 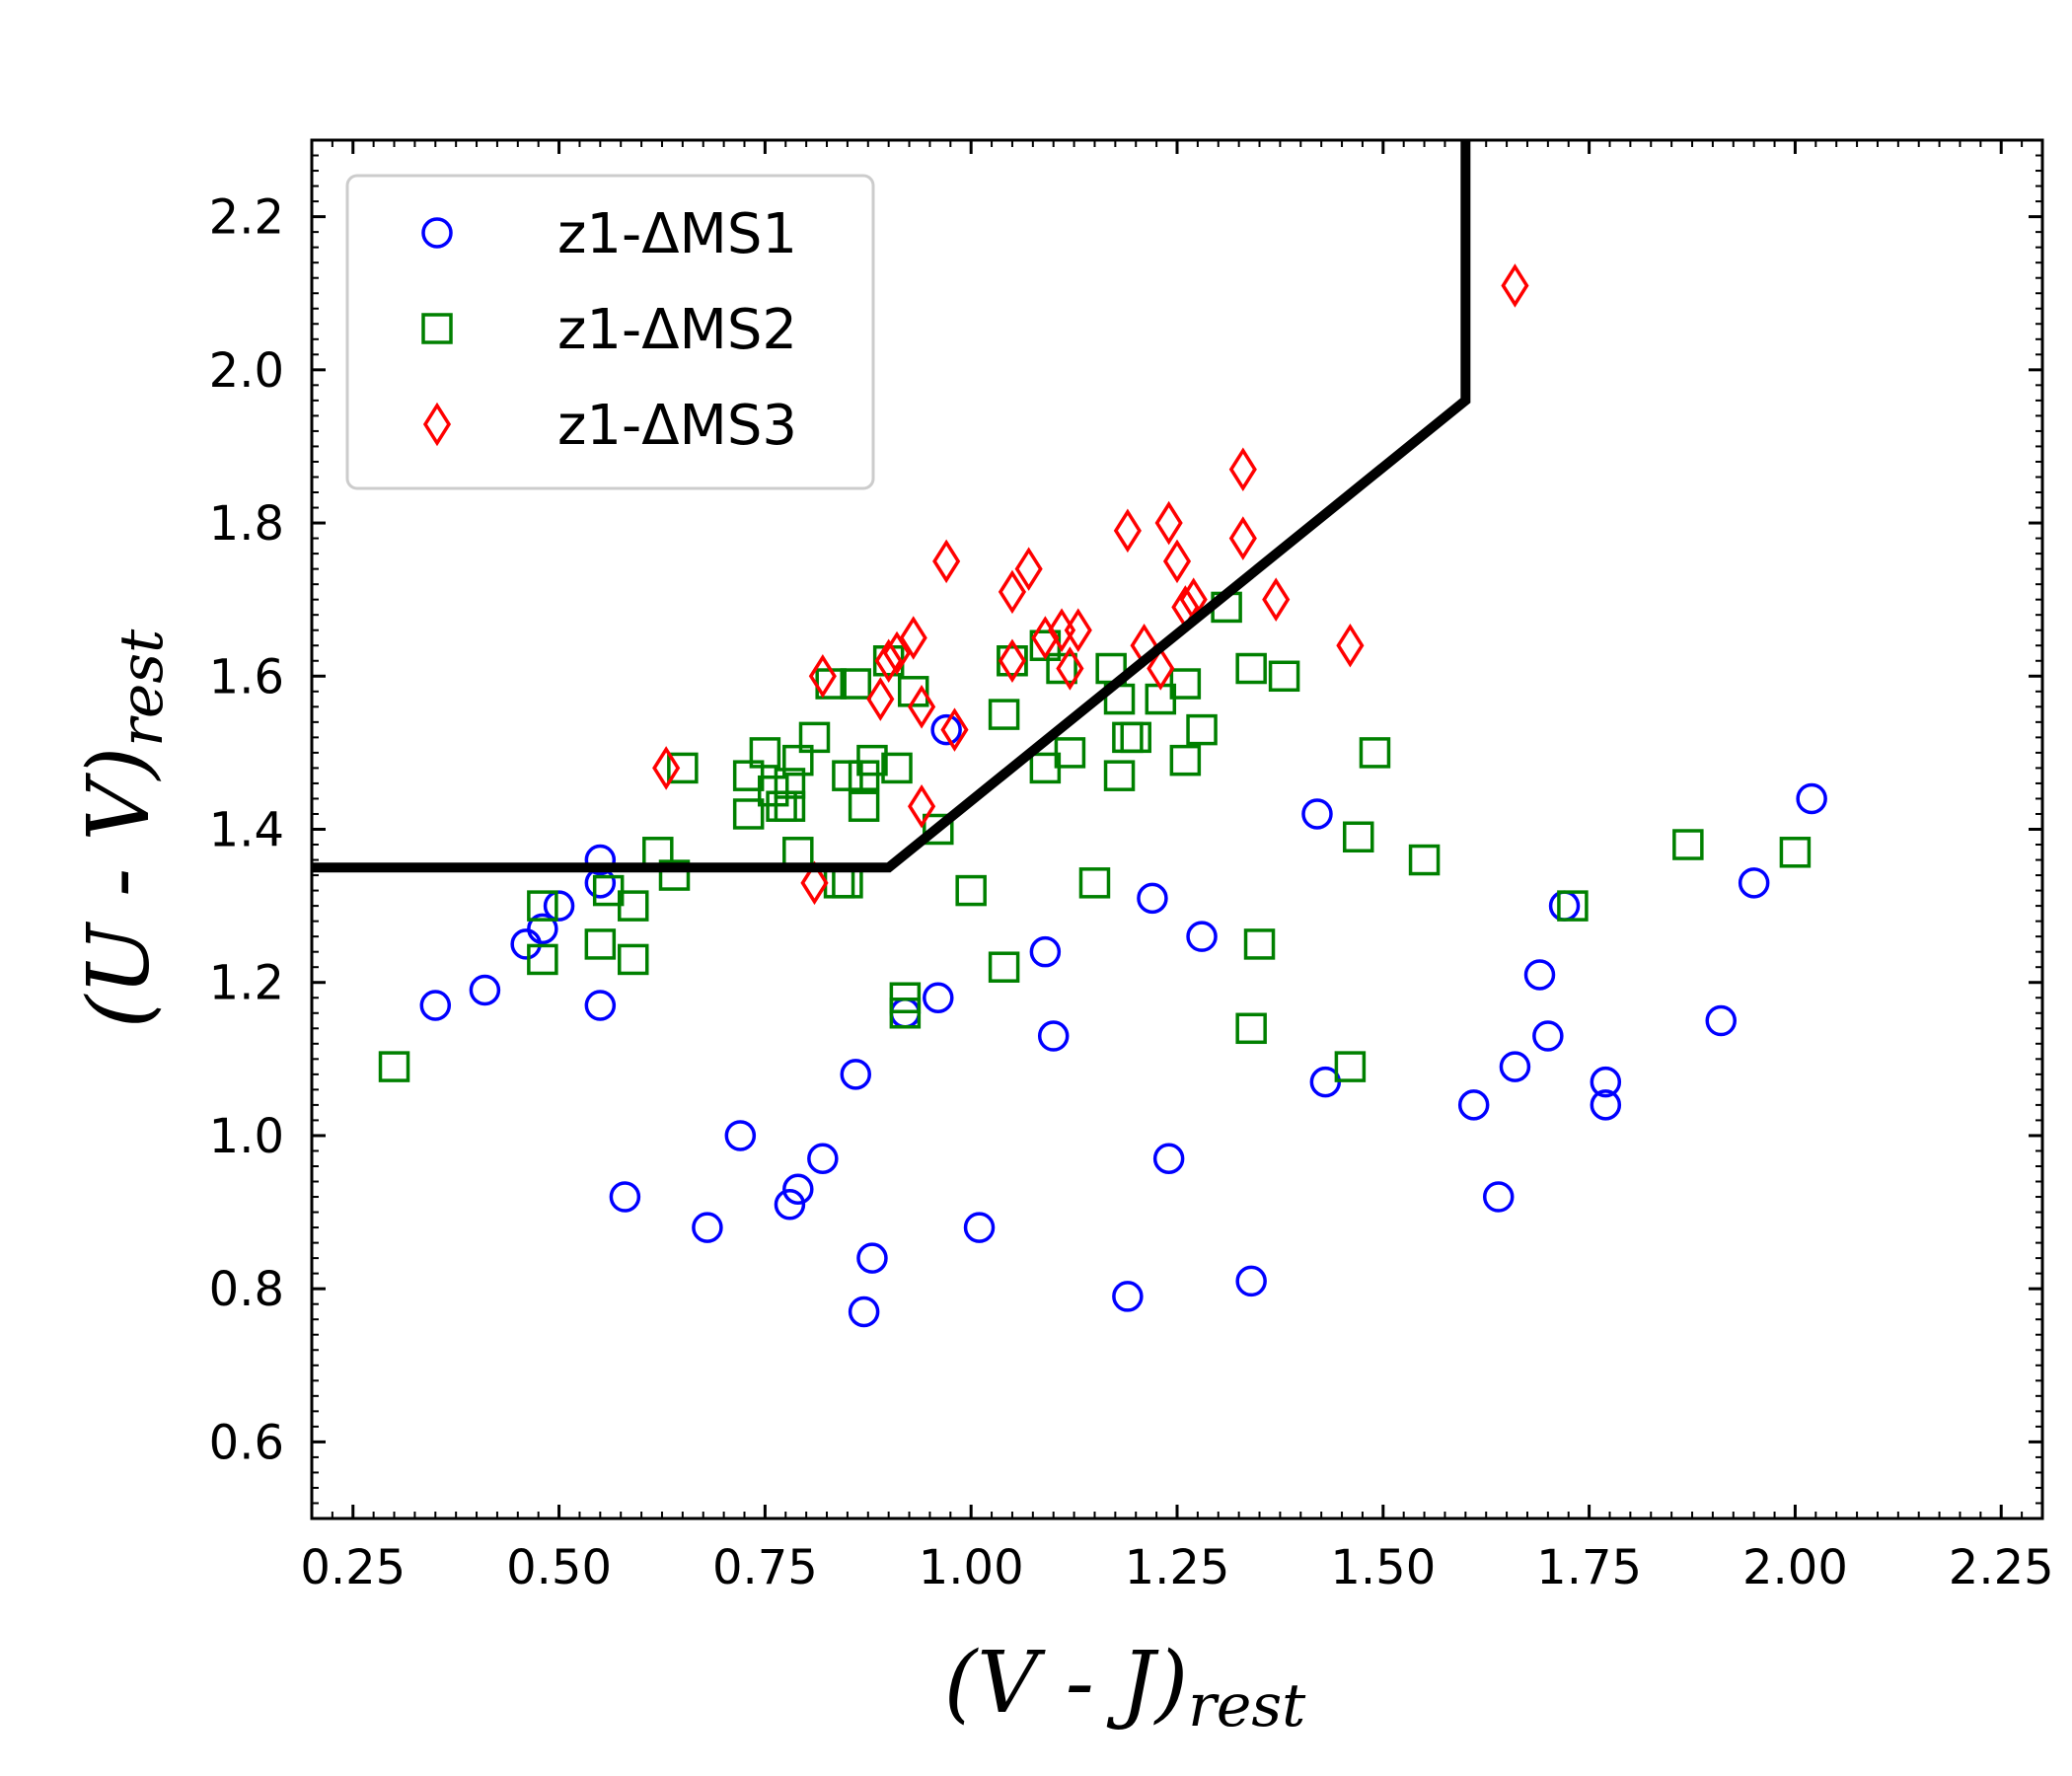 What do you see at coordinates (247, 218) in the screenshot?
I see `y-tick-label: 2.2` at bounding box center [247, 218].